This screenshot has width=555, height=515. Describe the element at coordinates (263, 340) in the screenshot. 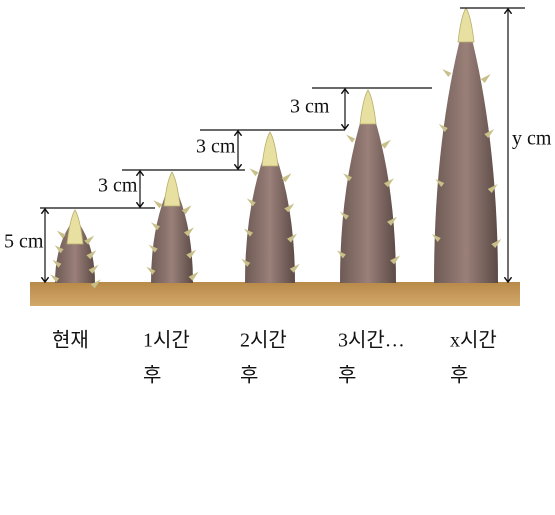

I see `stage-label: 2시간` at that location.